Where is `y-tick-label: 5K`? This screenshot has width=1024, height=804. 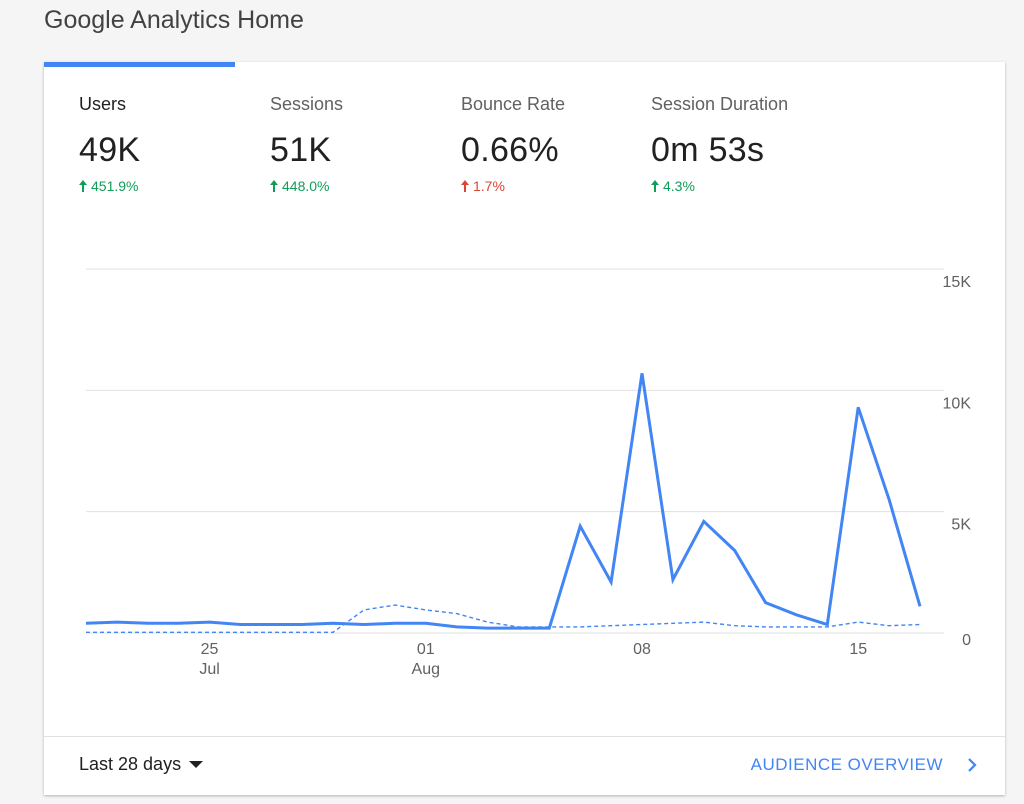
y-tick-label: 5K is located at coordinates (961, 525).